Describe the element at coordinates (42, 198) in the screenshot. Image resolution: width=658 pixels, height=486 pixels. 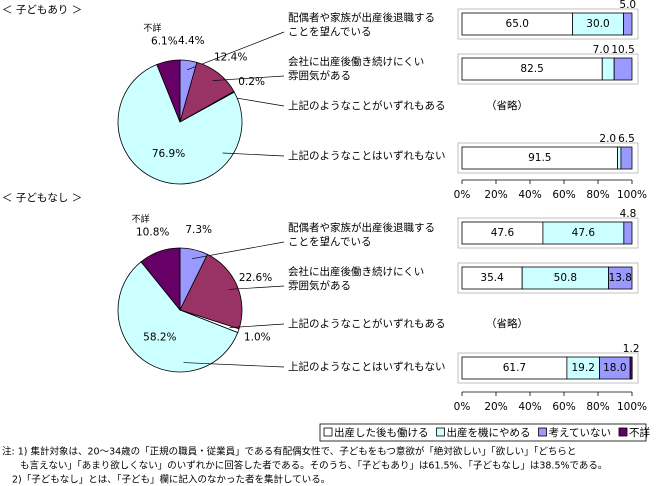
I see `panel-title: ＜ 子どもなし ＞` at that location.